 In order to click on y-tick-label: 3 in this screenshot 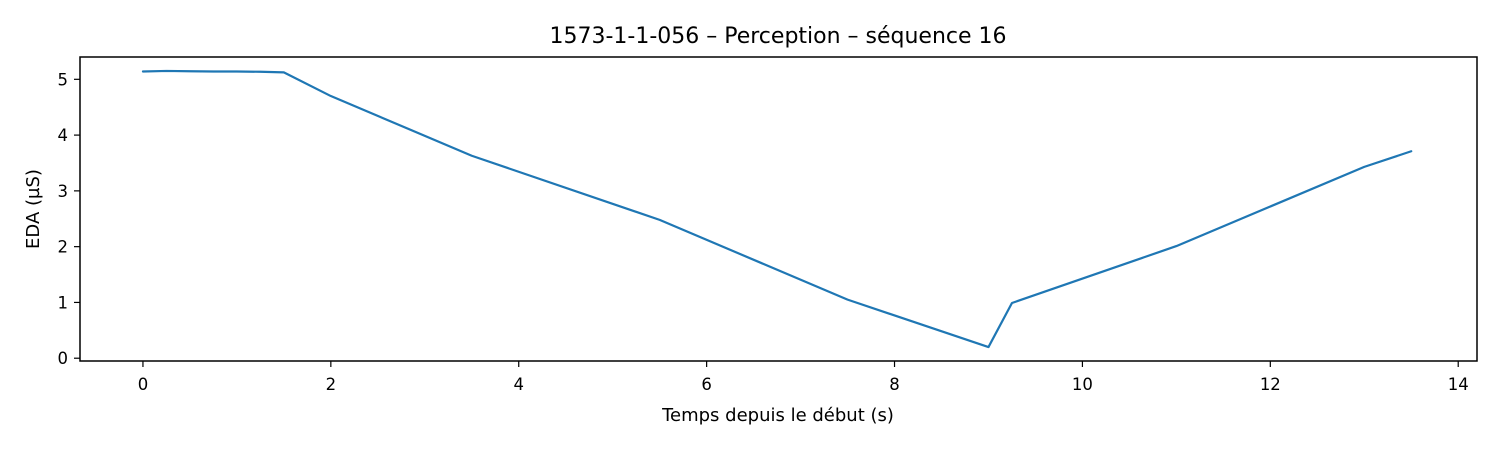, I will do `click(63, 191)`.